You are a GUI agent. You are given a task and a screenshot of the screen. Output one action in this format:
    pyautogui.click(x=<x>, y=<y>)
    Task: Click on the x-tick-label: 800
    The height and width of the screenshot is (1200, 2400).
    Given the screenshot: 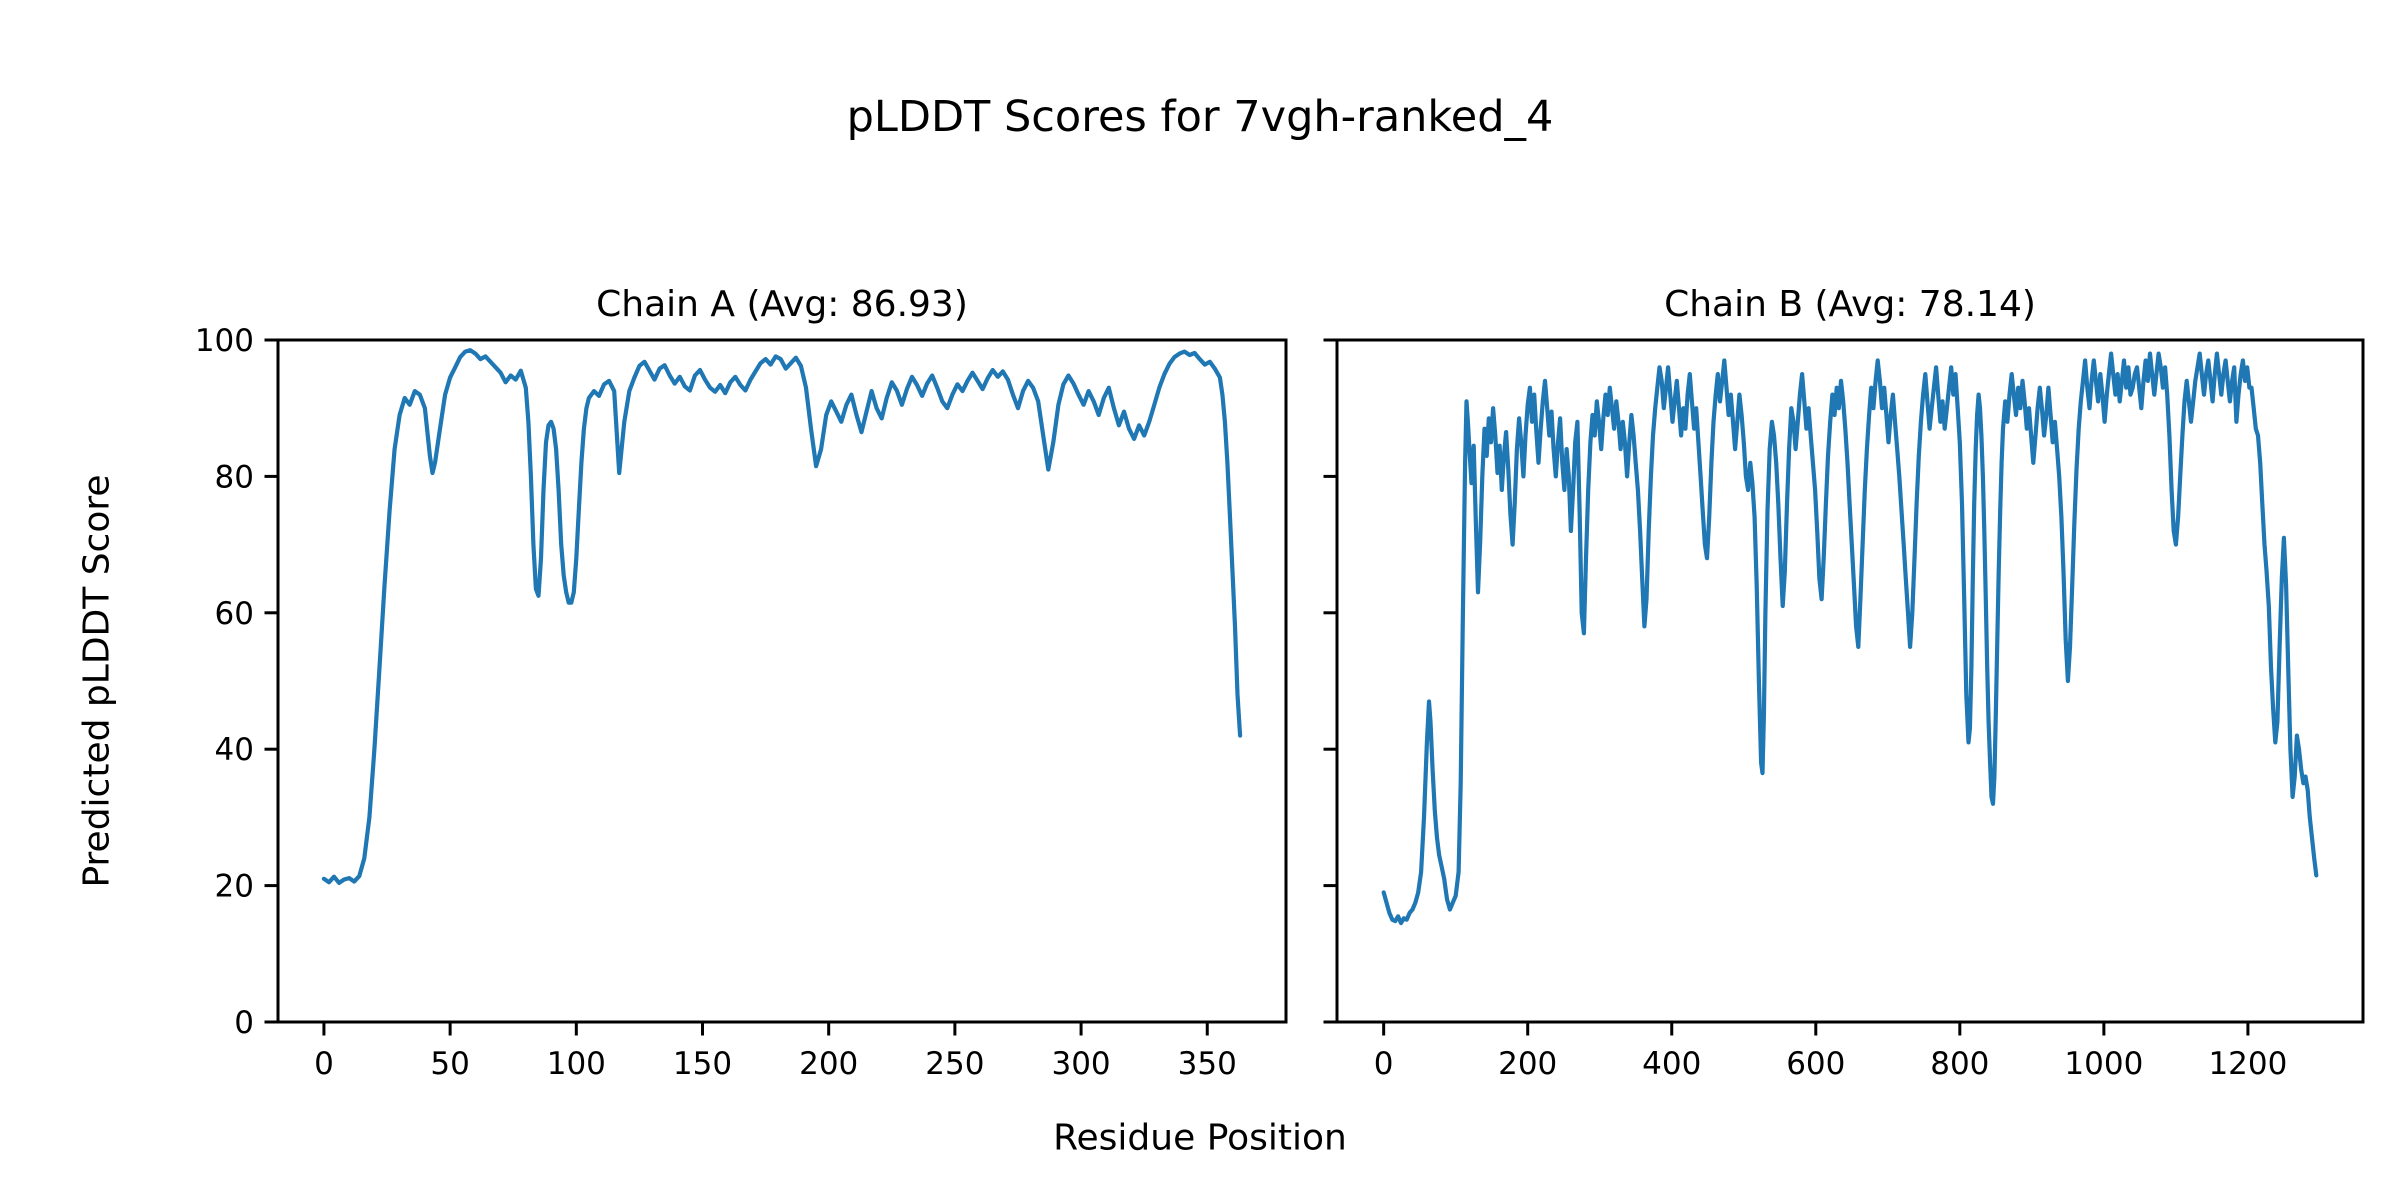 What is the action you would take?
    pyautogui.click(x=1959, y=1064)
    